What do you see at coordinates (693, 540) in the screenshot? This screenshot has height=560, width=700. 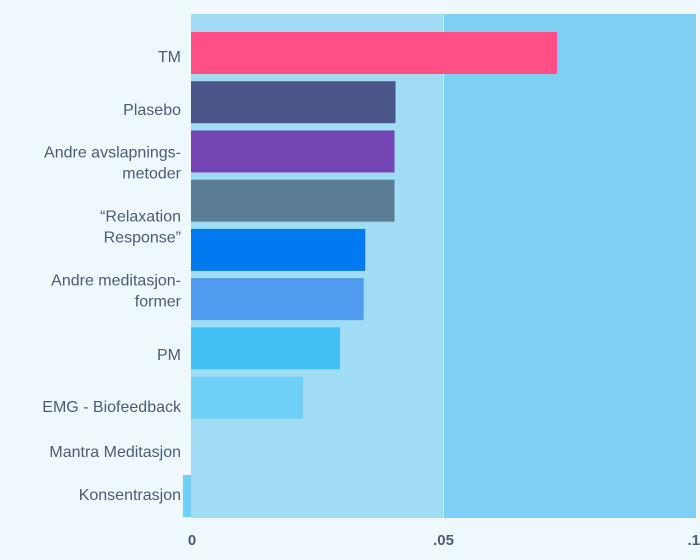 I see `x-tick-label: .1` at bounding box center [693, 540].